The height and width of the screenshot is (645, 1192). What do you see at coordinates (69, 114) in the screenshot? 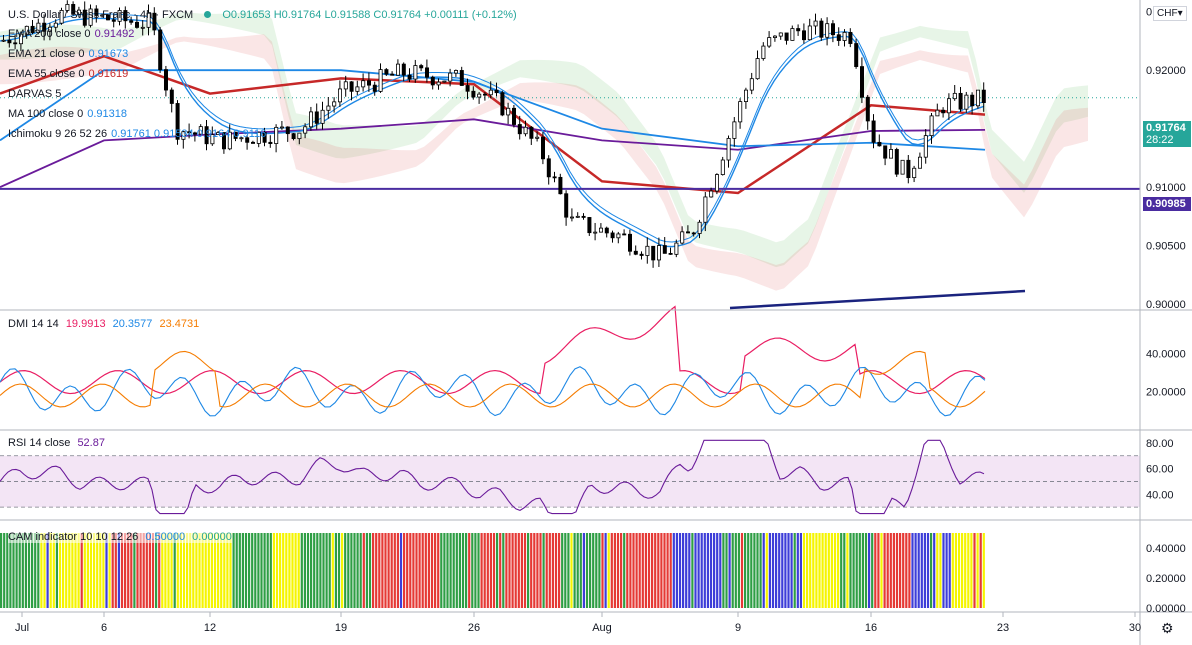
I see `indicator-row: MA 100 close 0 0.91318` at bounding box center [69, 114].